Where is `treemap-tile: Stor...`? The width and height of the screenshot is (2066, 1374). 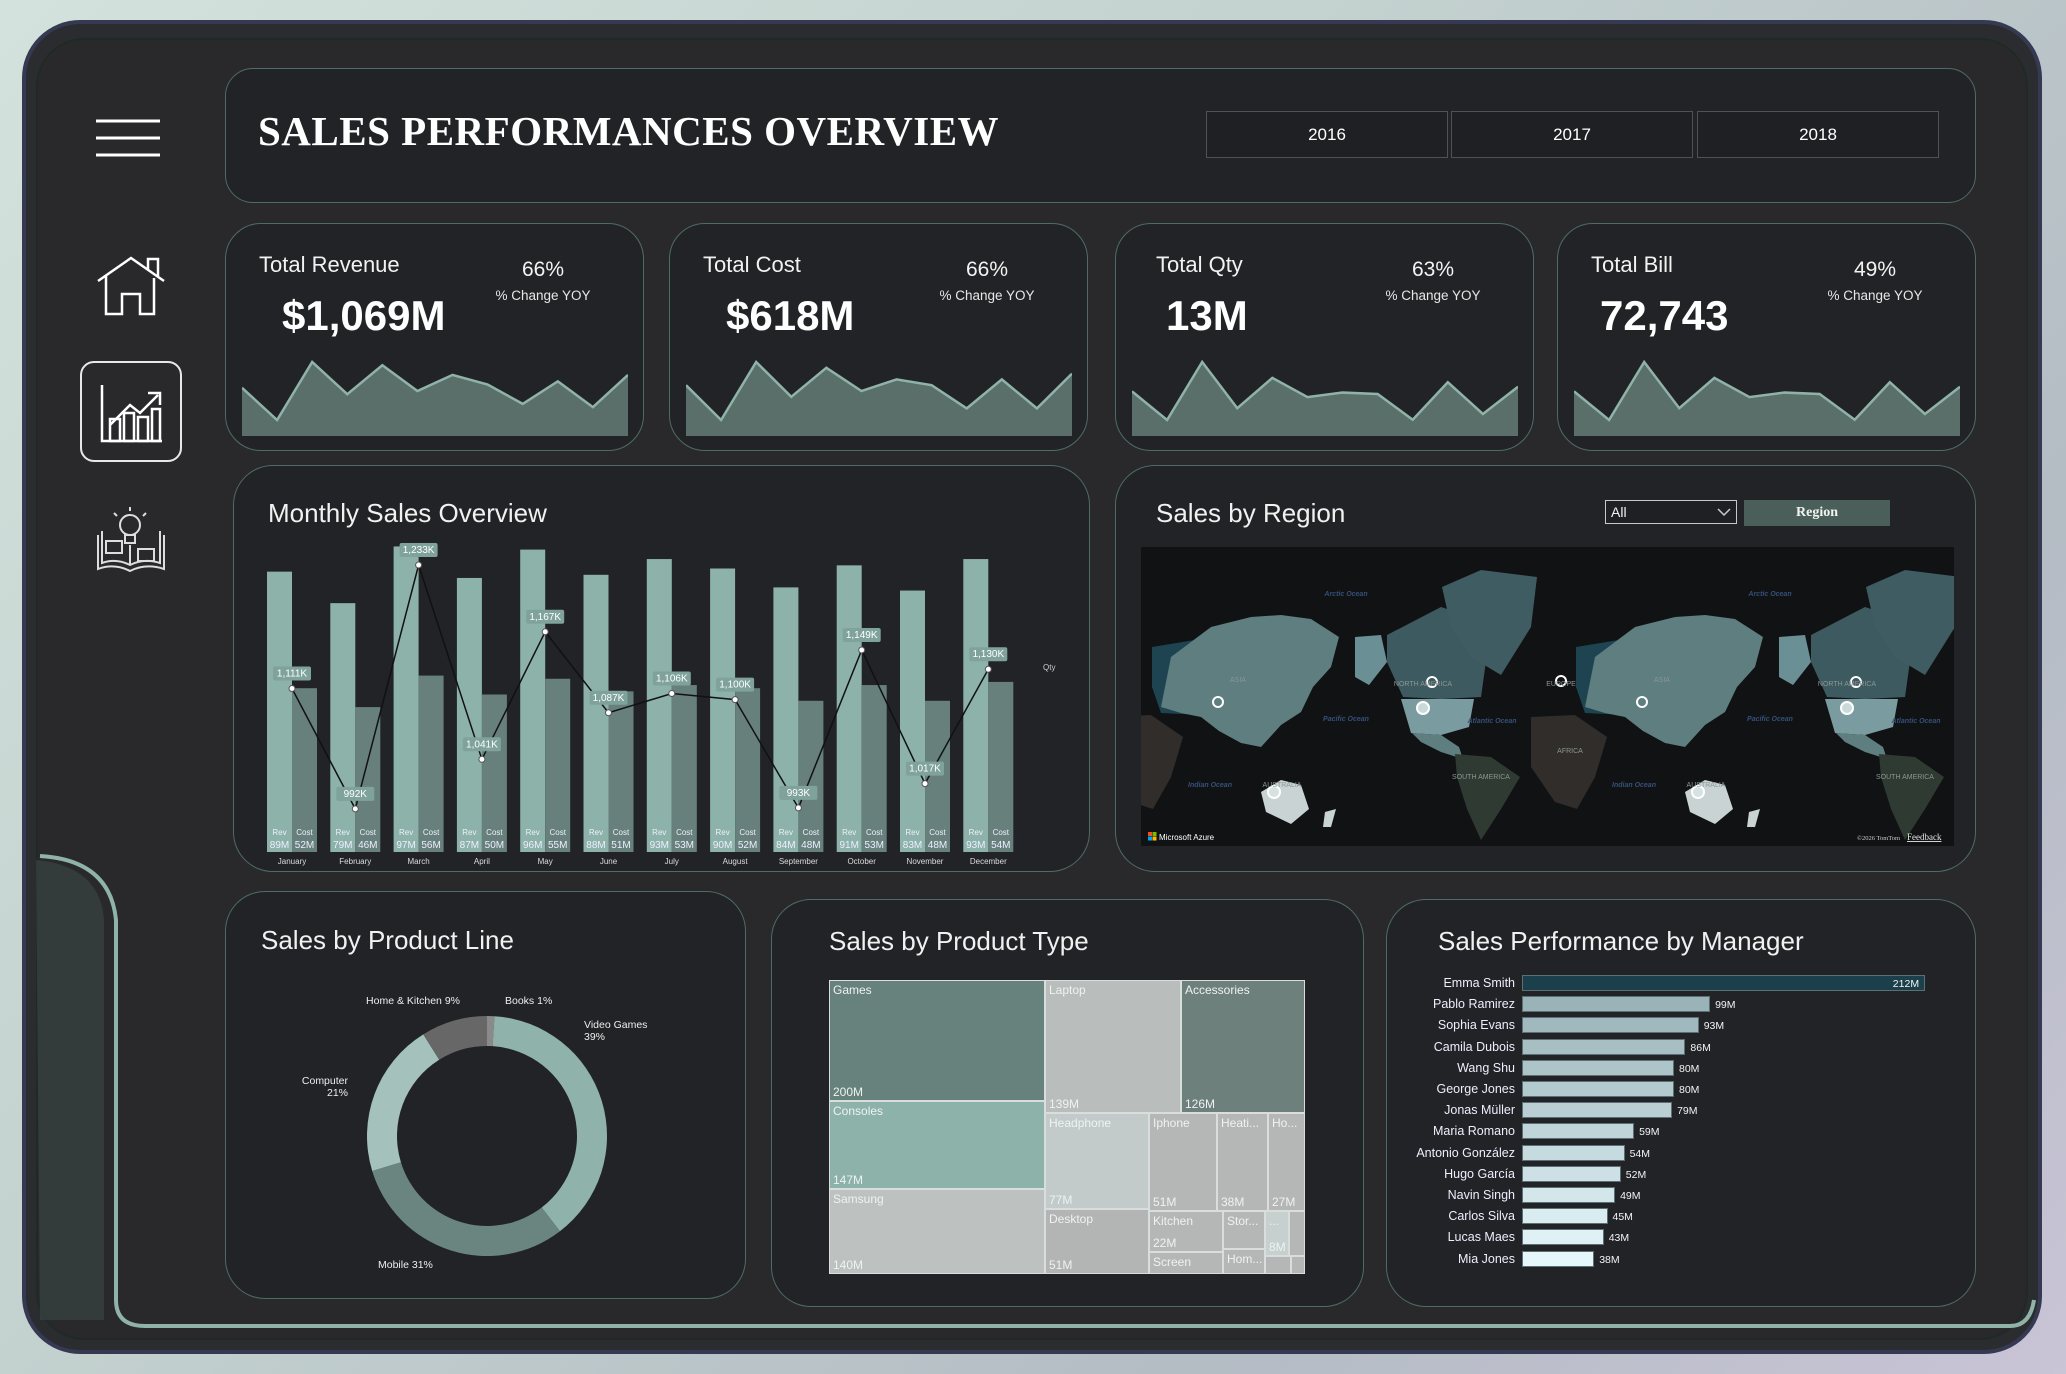
treemap-tile: Stor... is located at coordinates (1244, 1230).